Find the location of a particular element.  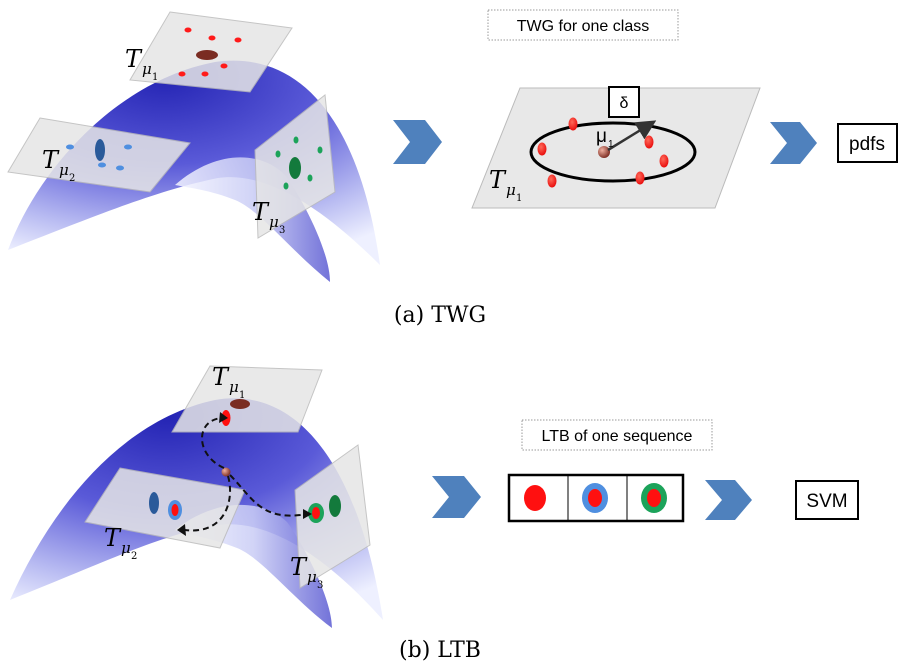

title-box-b is located at coordinates (617, 435).